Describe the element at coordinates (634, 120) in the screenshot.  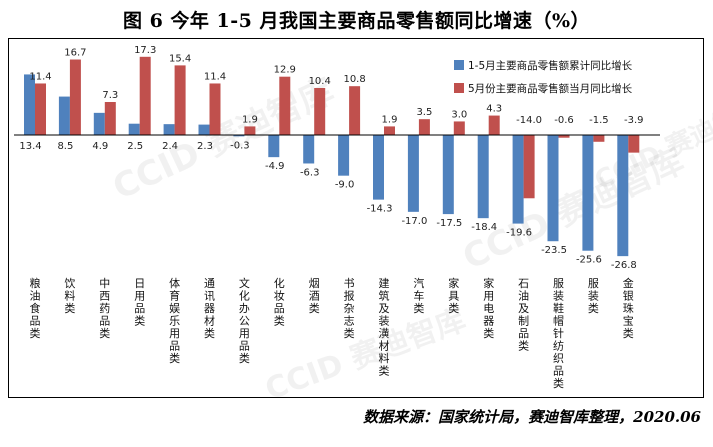
I see `label-may-17: -3.9` at that location.